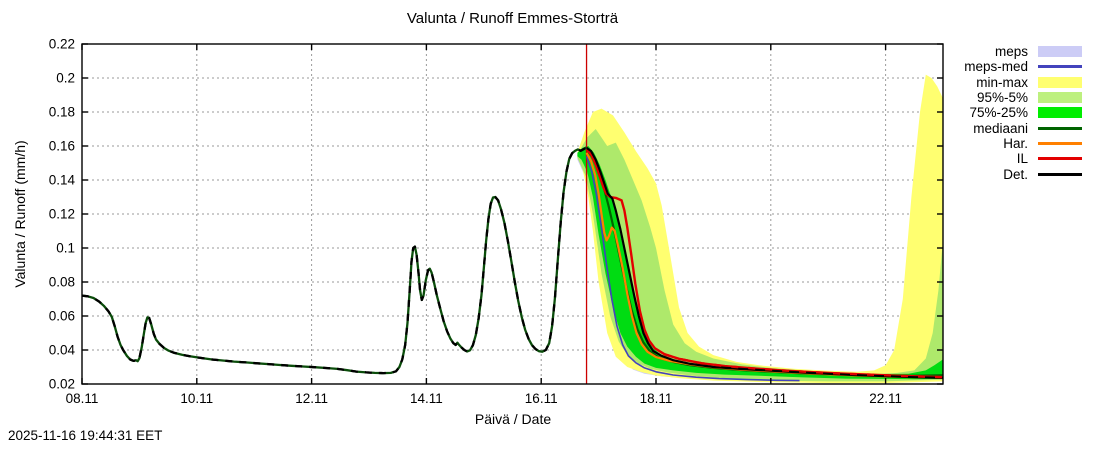 Image resolution: width=1100 pixels, height=450 pixels. Describe the element at coordinates (196, 398) in the screenshot. I see `x-tick-label: 10.11` at that location.